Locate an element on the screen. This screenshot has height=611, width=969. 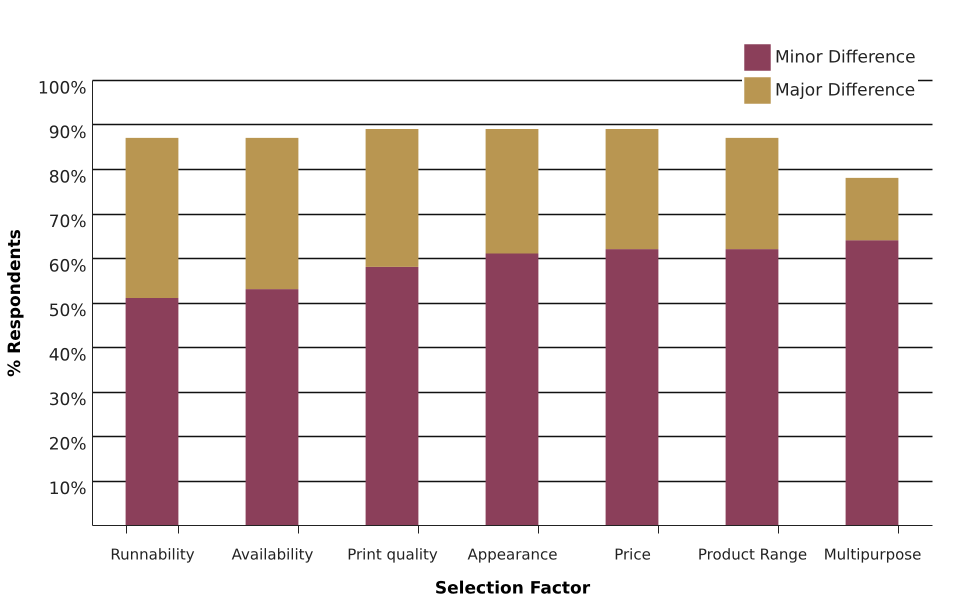
x-tick-label: Product Range is located at coordinates (753, 555).